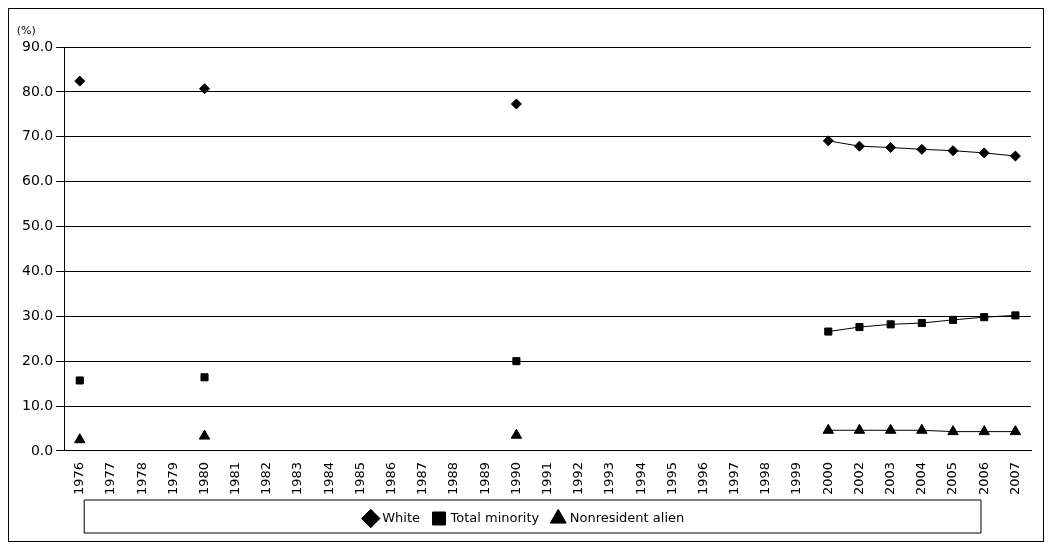 The image size is (1056, 554). What do you see at coordinates (266, 478) in the screenshot?
I see `x-tick-label: 1982` at bounding box center [266, 478].